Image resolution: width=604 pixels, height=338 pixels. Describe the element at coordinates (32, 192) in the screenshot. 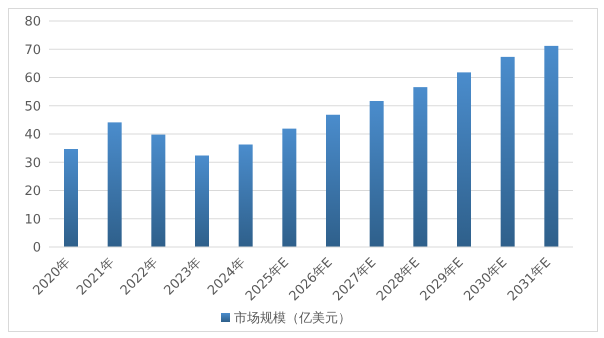

I see `y-tick-label: 20` at that location.